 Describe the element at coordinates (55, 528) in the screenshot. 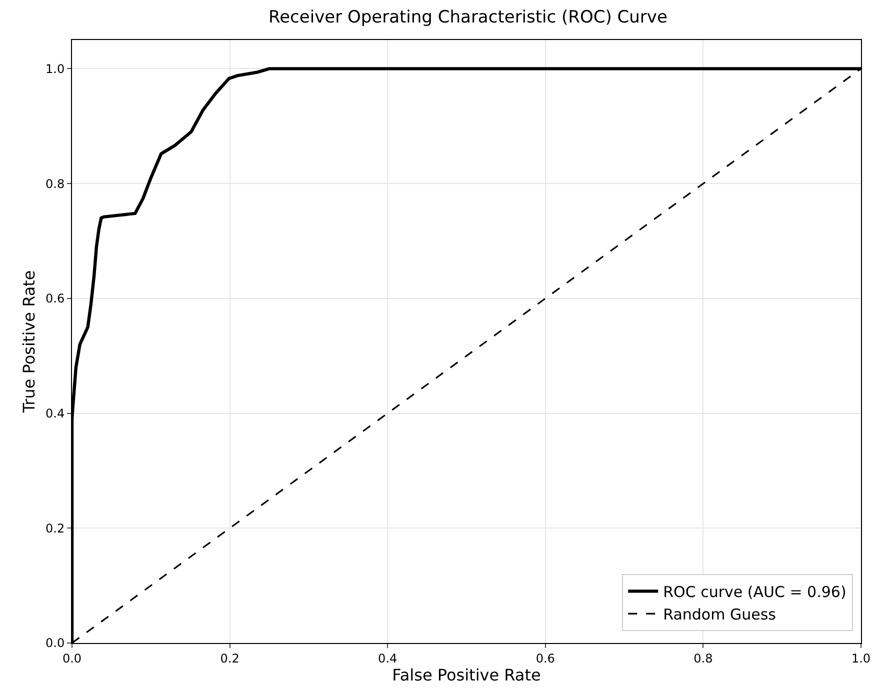

I see `y-tick-label: 0.2` at that location.